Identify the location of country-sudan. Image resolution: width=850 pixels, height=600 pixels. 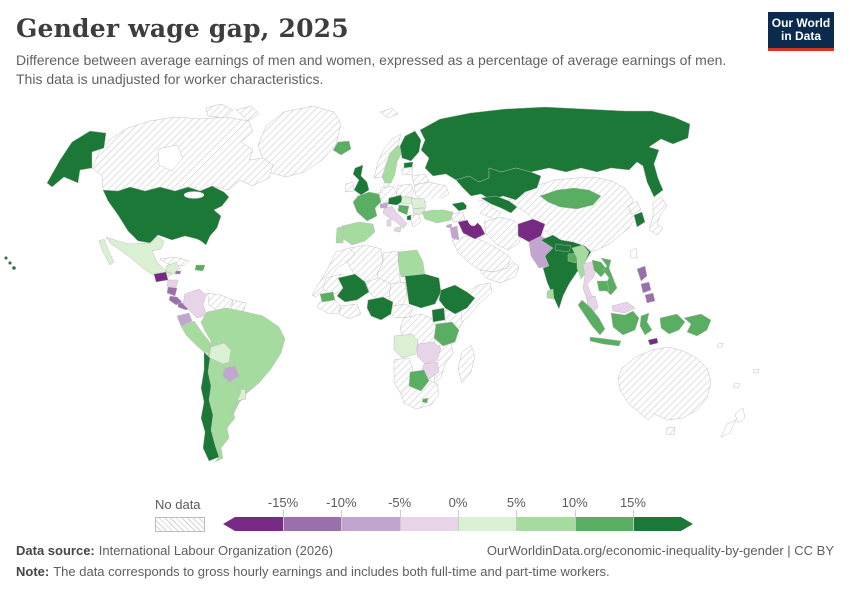
(423, 291).